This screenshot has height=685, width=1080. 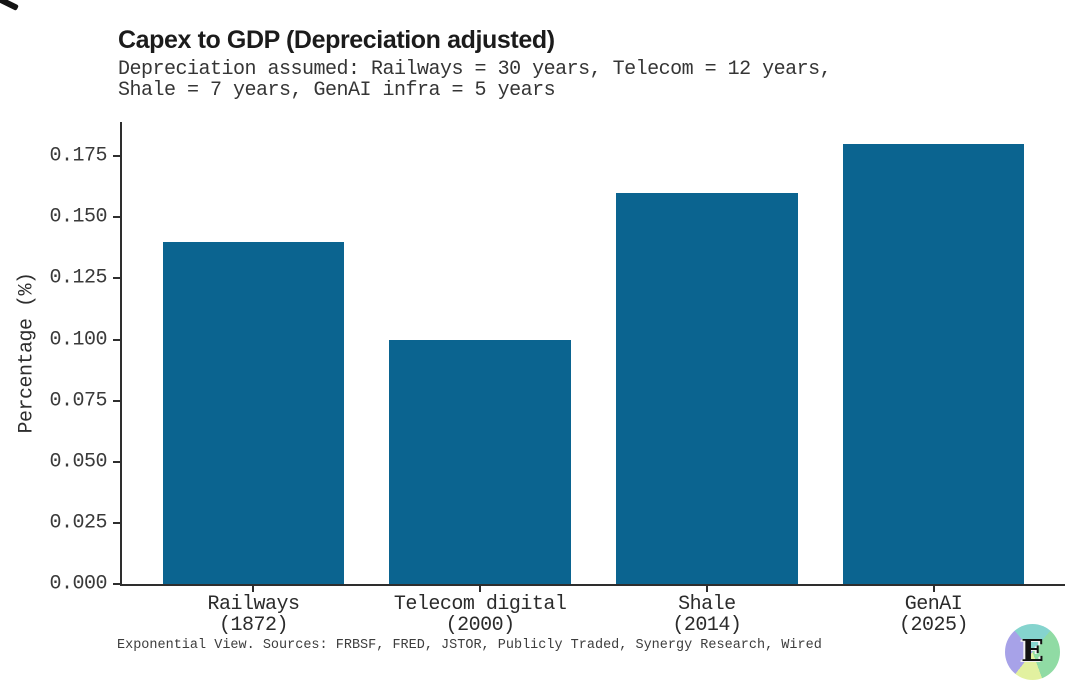 What do you see at coordinates (117, 461) in the screenshot?
I see `y-tick-0.050` at bounding box center [117, 461].